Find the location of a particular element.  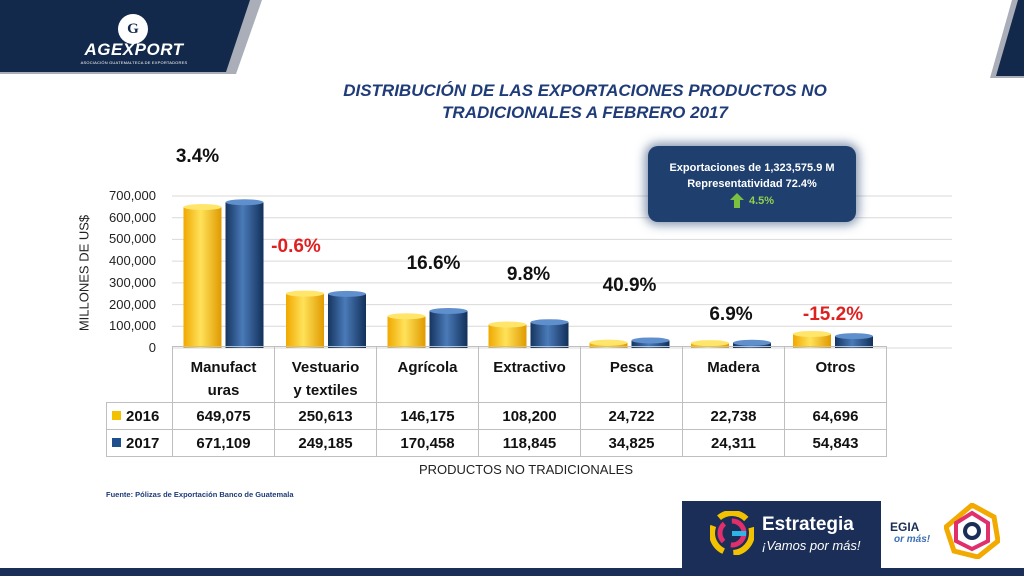

category-label-1: Vestuario y textiles is located at coordinates (325, 374).